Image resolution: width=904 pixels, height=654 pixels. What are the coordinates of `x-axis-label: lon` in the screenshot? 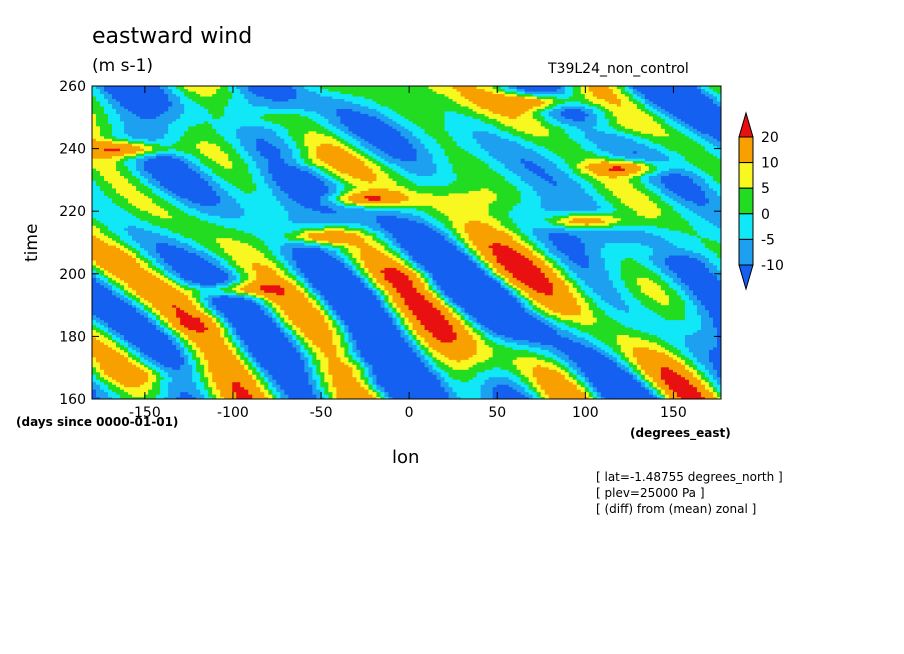 It's located at (406, 457).